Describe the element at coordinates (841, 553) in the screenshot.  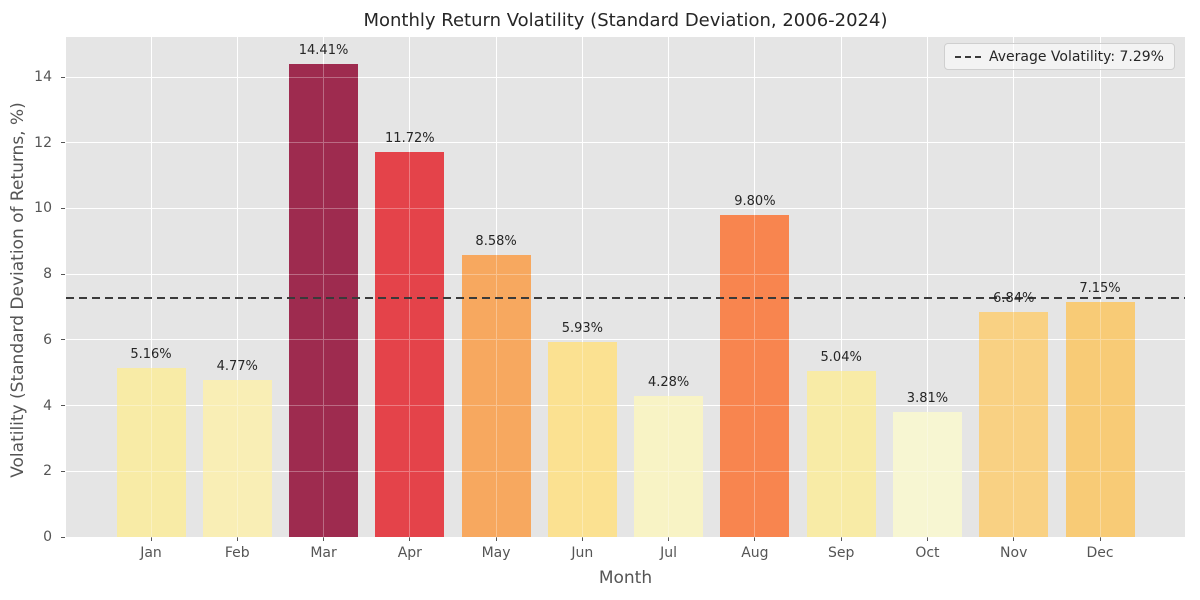
I see `x-tick-label-sep: Sep` at that location.